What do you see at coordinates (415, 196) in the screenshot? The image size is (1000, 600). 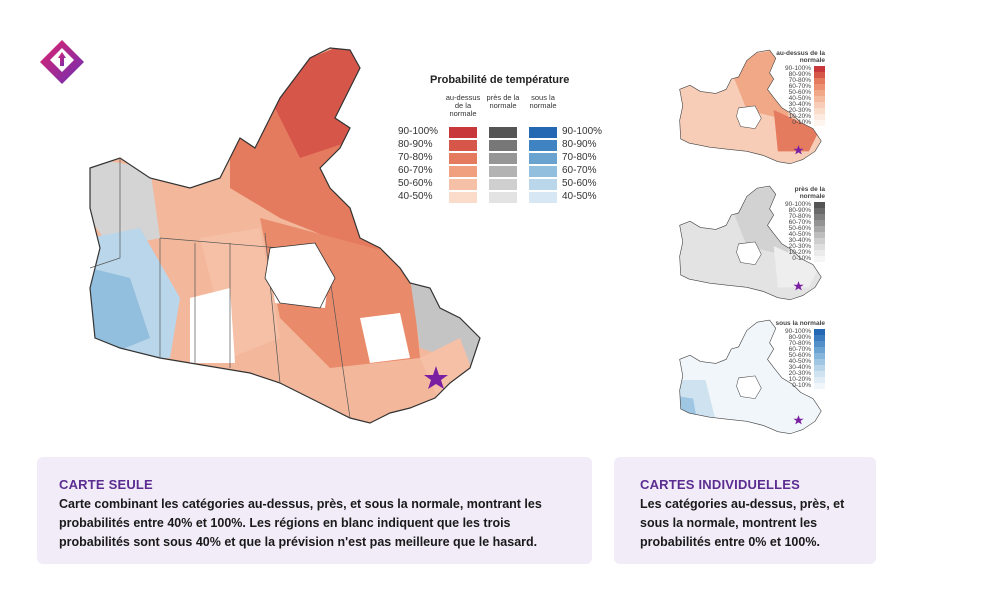 I see `legend-range-label-left: 40-50%` at bounding box center [415, 196].